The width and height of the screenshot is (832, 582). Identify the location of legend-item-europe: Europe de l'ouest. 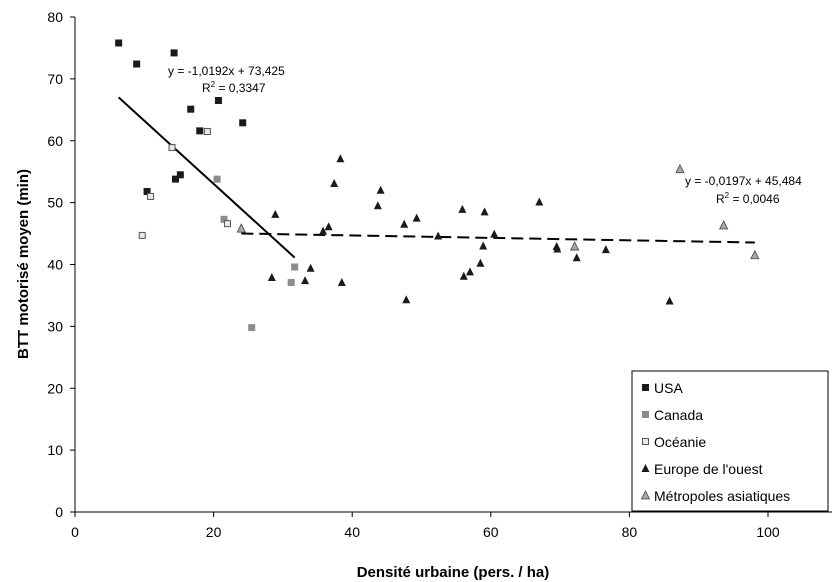
(702, 469).